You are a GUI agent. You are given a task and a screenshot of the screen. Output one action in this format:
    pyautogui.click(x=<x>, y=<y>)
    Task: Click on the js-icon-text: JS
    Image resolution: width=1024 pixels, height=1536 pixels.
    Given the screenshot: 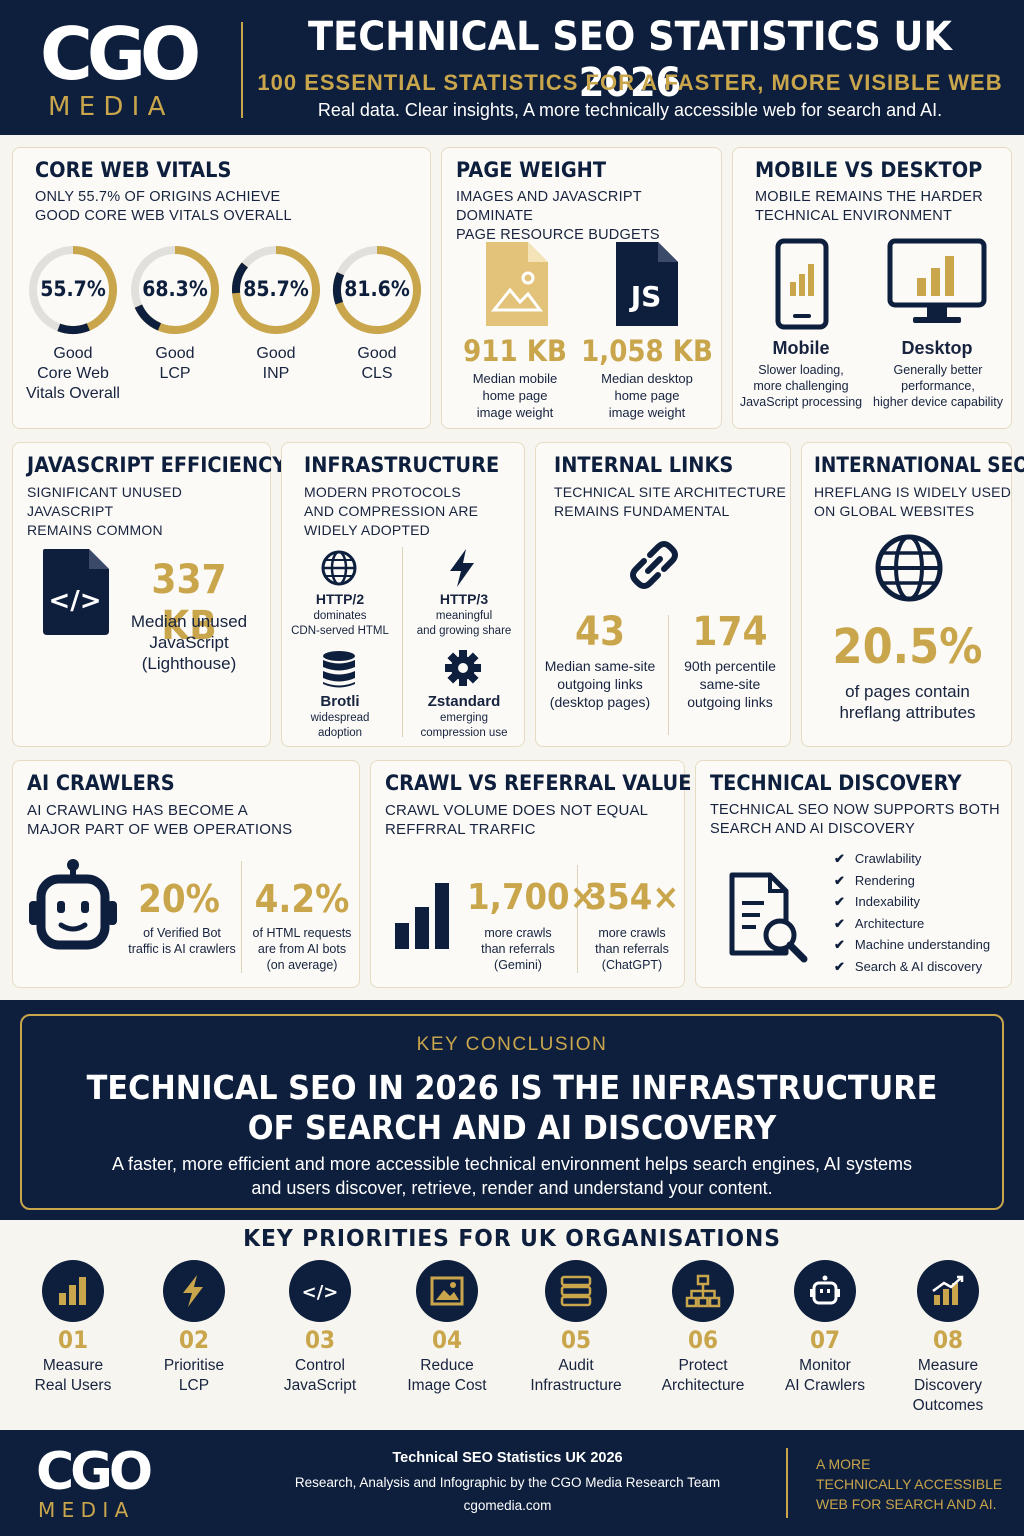 What is the action you would take?
    pyautogui.click(x=645, y=296)
    